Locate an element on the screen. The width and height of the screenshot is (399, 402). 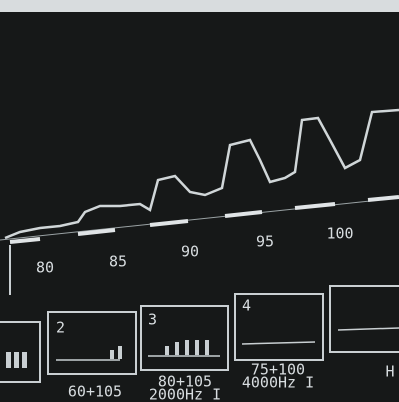
axis-label: 85 is located at coordinates (118, 262).